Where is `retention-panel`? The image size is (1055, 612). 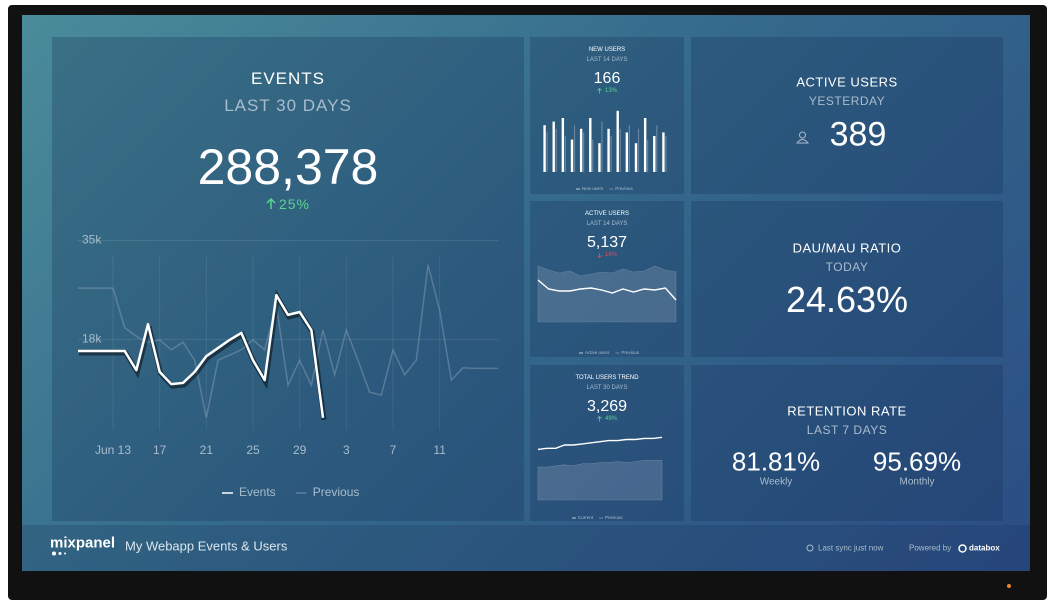
retention-panel is located at coordinates (847, 443).